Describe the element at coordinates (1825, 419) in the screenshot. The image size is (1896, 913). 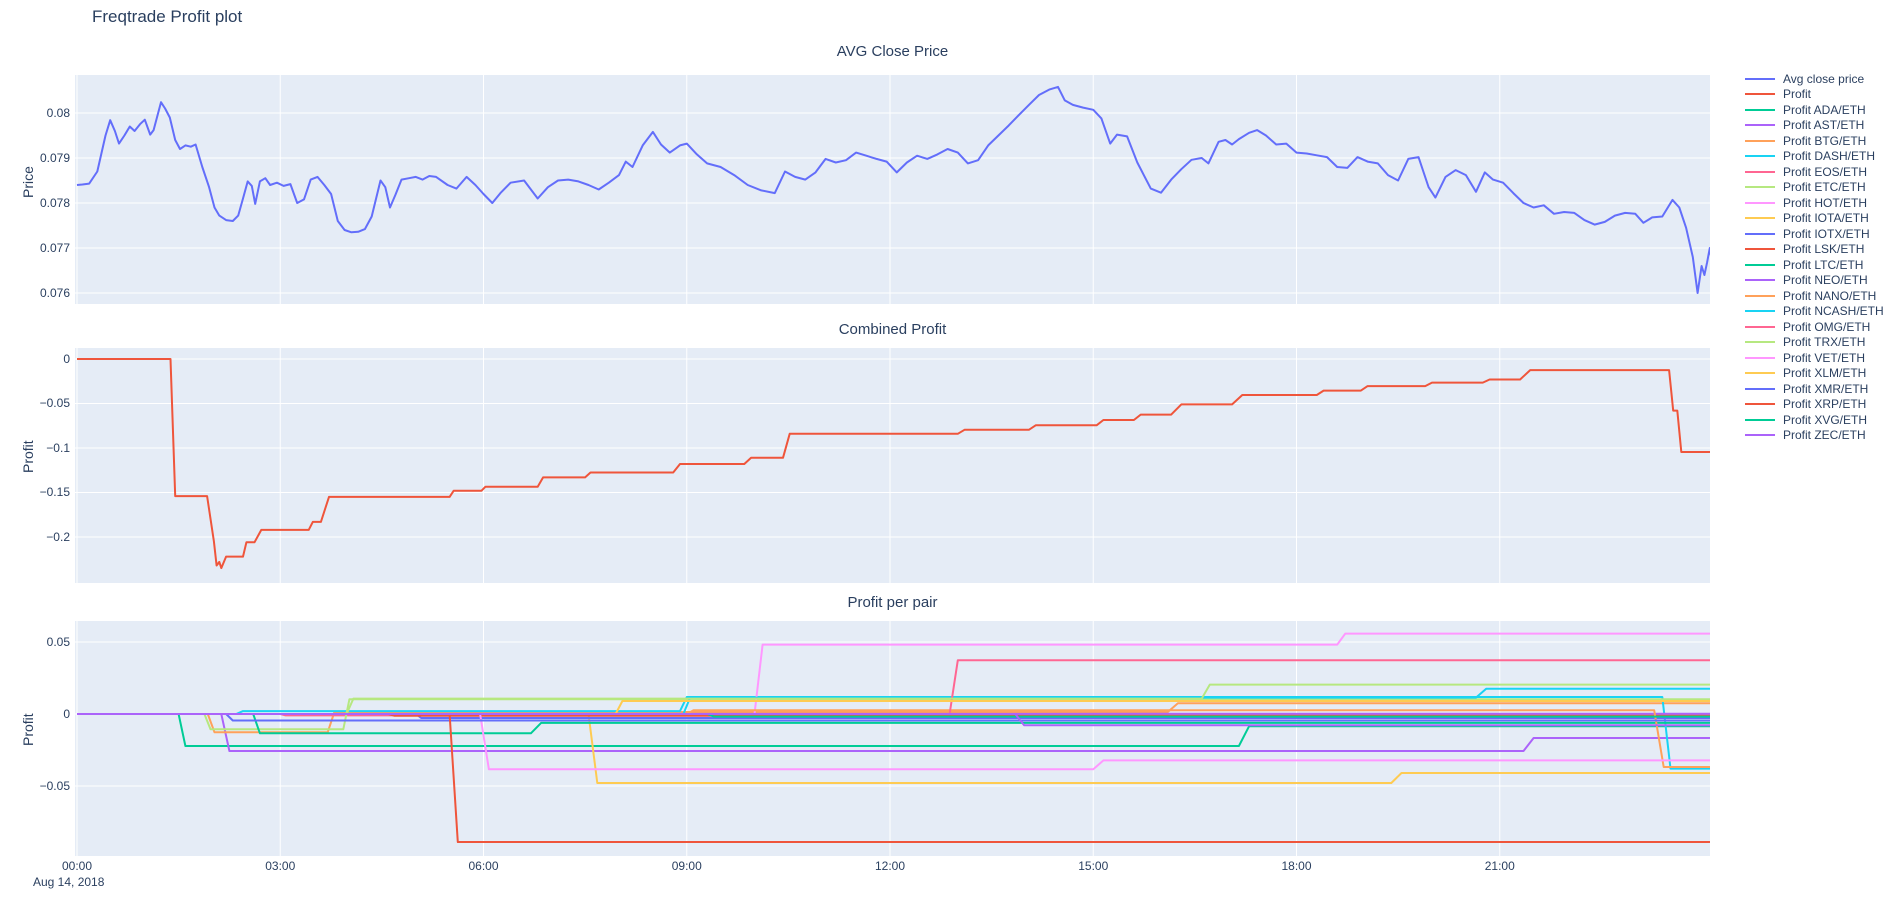
I see `legend-item-label: Profit XVG/ETH` at that location.